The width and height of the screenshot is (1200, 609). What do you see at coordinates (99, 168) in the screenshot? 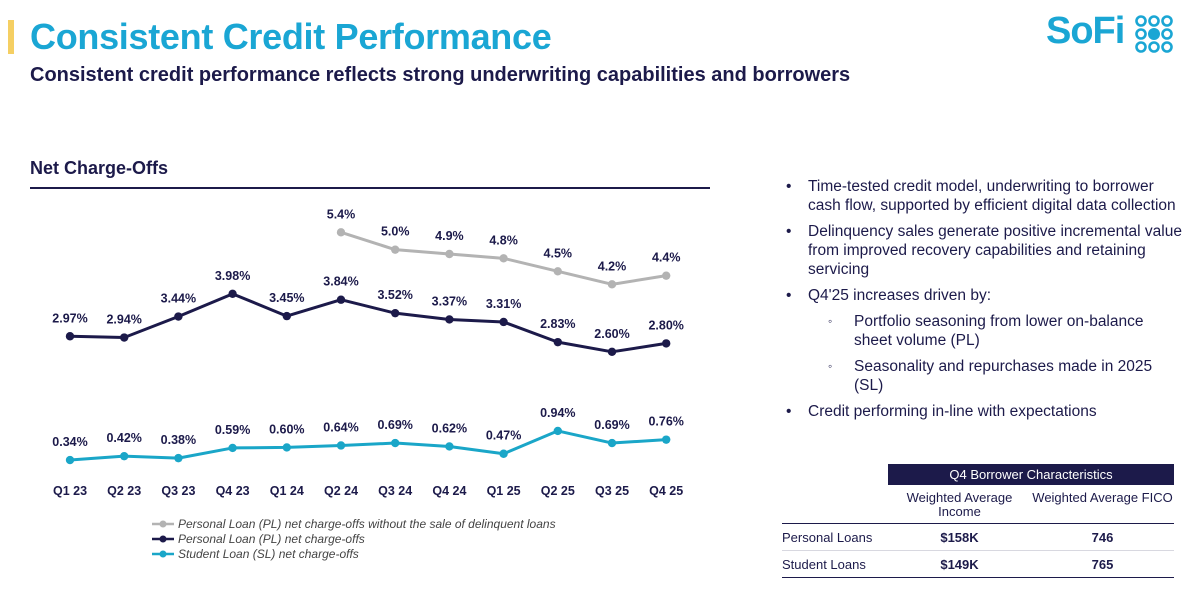
I see `chart-title: Net Charge-Offs` at bounding box center [99, 168].